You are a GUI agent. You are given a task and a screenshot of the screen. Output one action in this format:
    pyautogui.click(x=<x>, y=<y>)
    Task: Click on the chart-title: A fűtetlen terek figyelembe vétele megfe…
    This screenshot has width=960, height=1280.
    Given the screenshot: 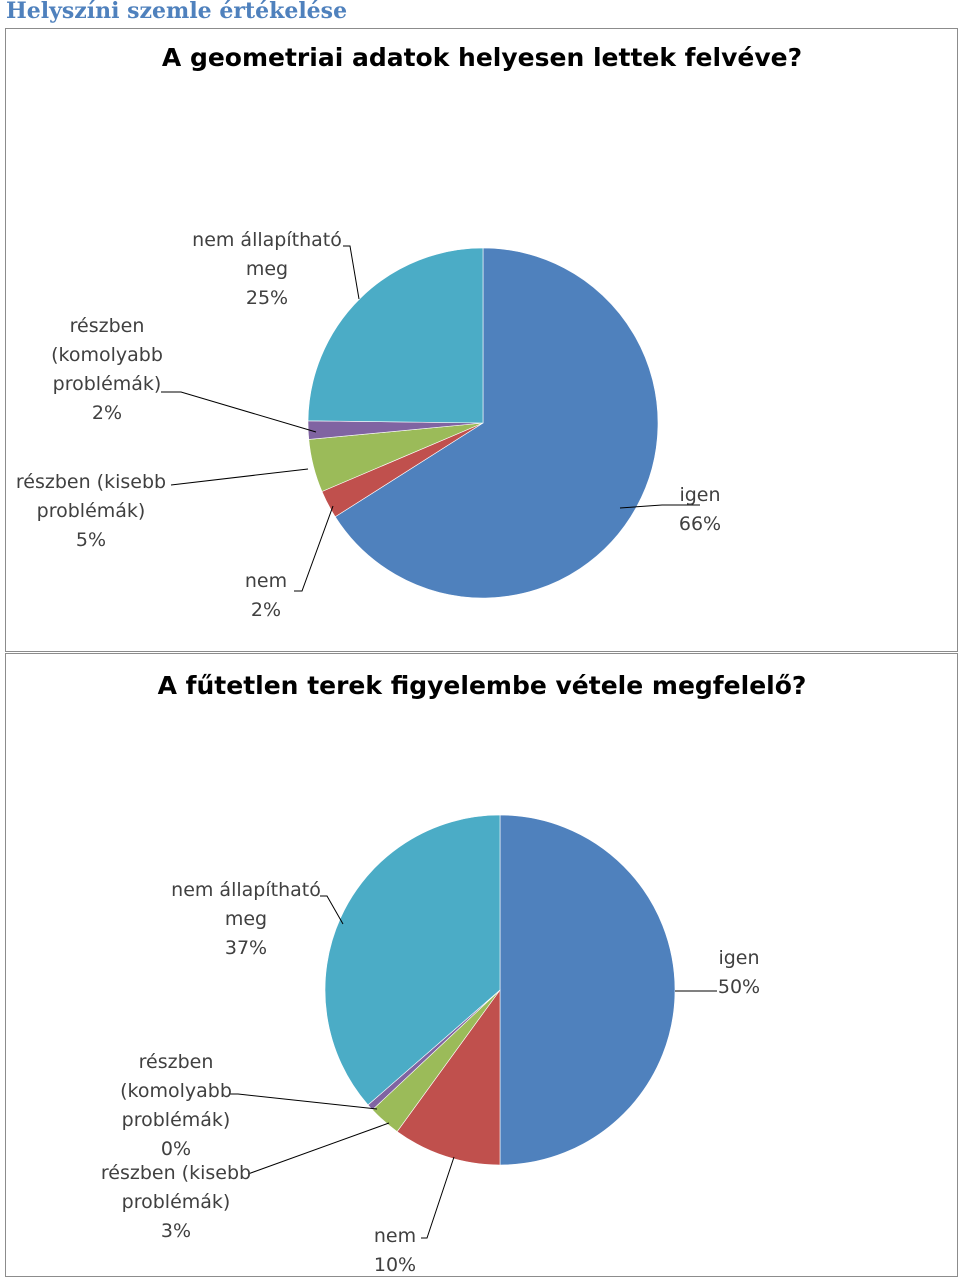 What is the action you would take?
    pyautogui.click(x=482, y=685)
    